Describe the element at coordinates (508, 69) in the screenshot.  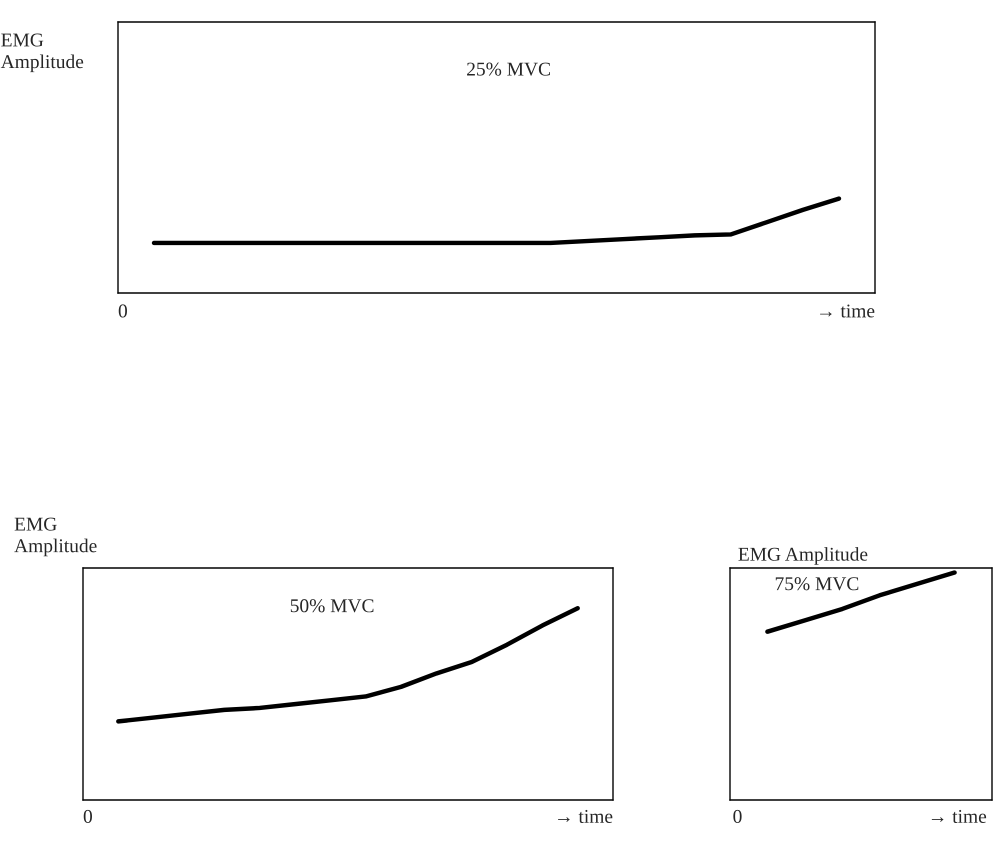
I see `chart-title: 25% MVC` at that location.